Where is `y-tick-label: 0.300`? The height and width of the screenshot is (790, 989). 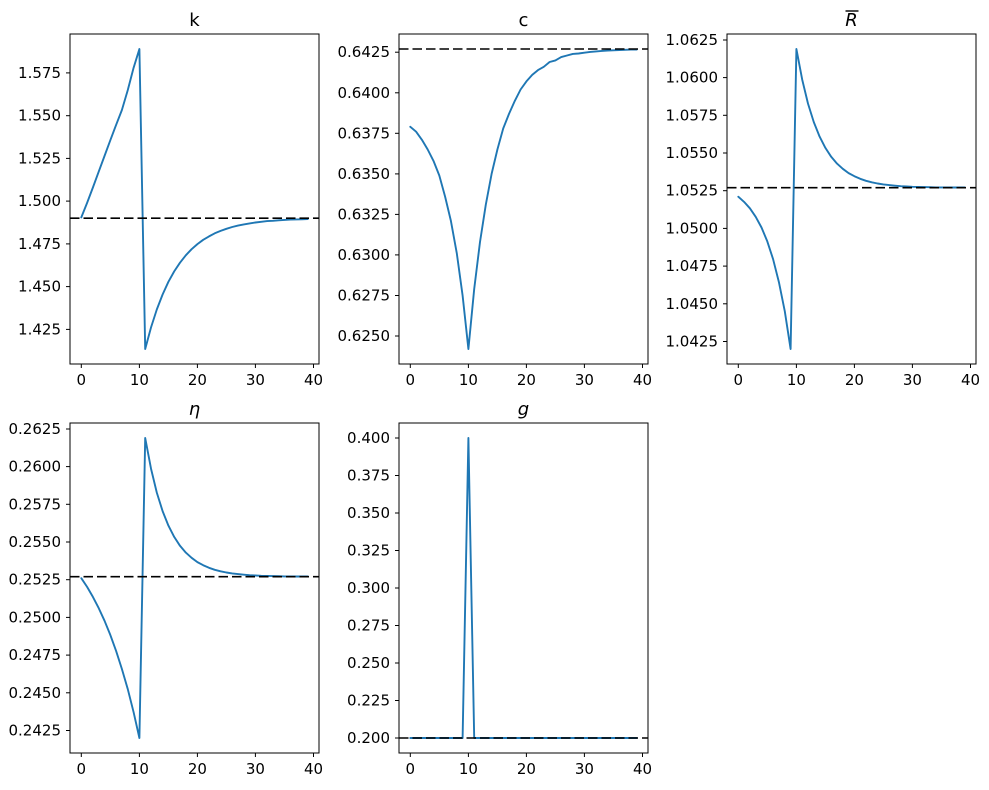
y-tick-label: 0.300 is located at coordinates (368, 588).